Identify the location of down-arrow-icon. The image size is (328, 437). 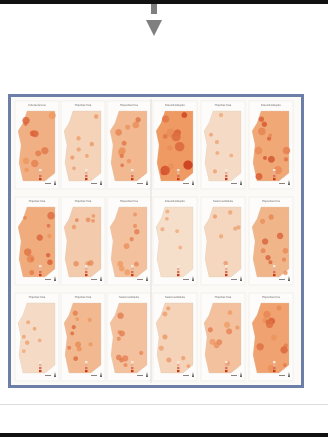
(154, 28).